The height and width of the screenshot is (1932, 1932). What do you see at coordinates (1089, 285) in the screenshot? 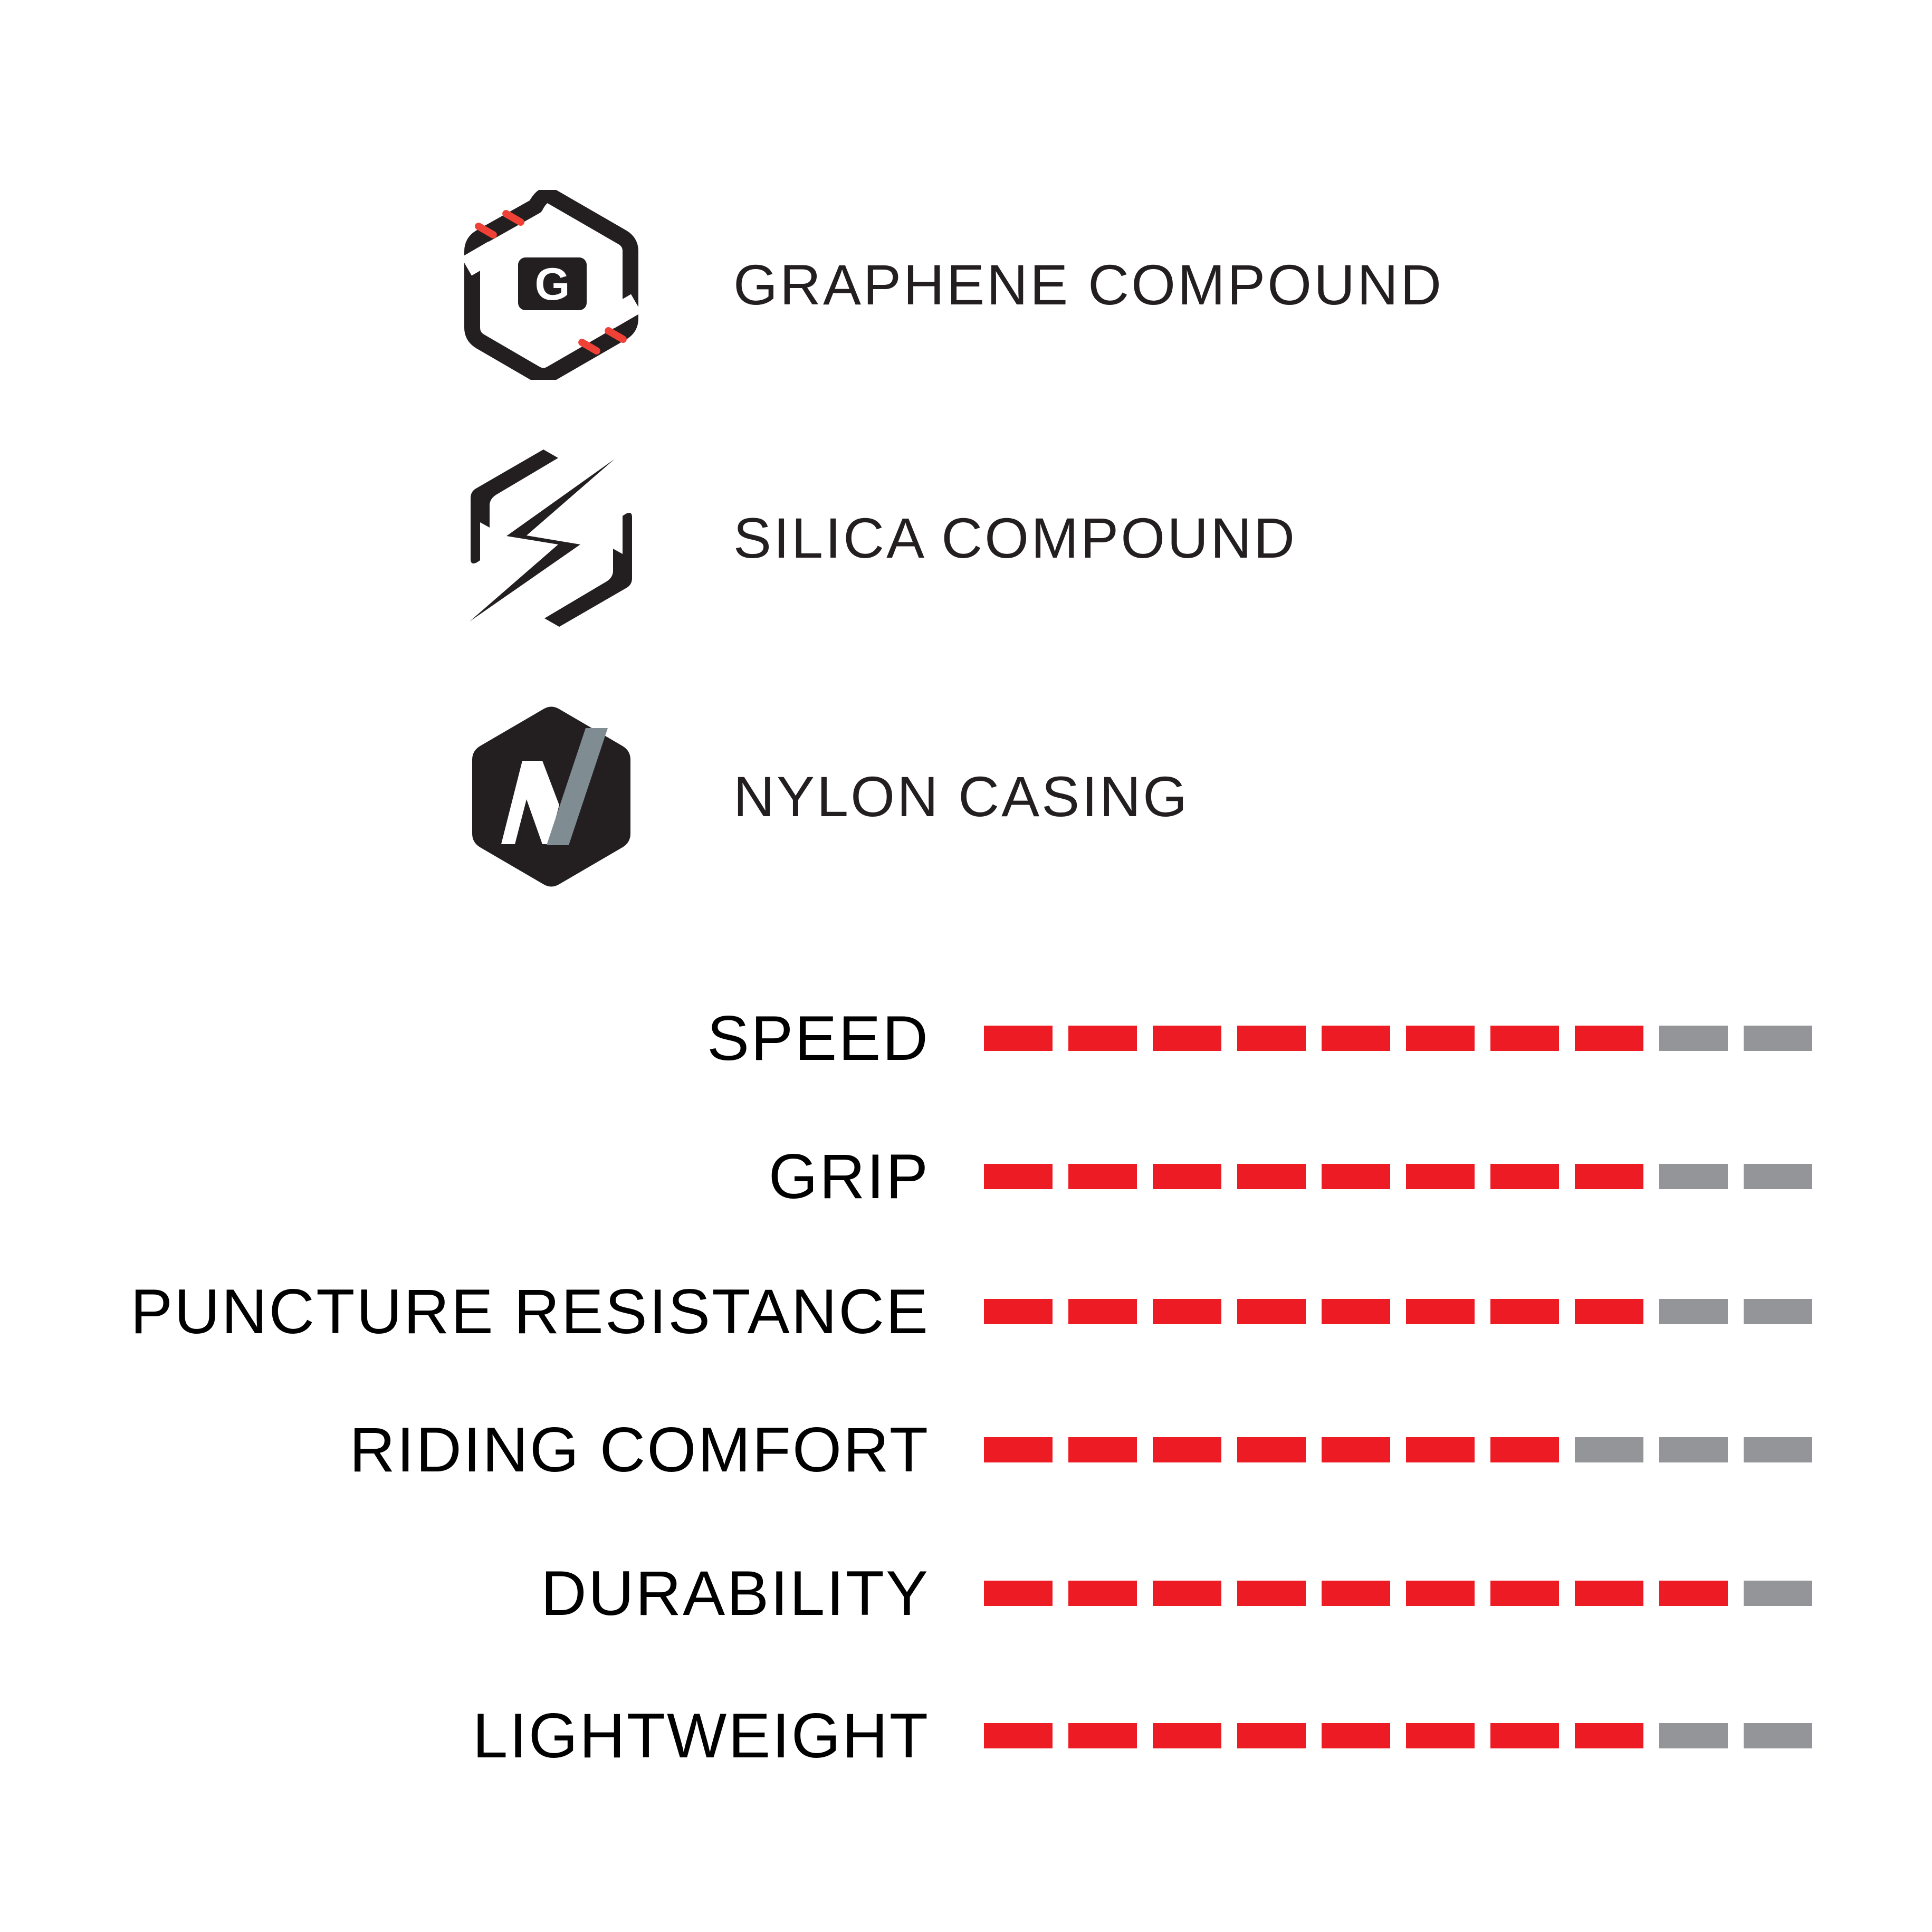
I see `feature-label: GRAPHENE COMPOUND` at bounding box center [1089, 285].